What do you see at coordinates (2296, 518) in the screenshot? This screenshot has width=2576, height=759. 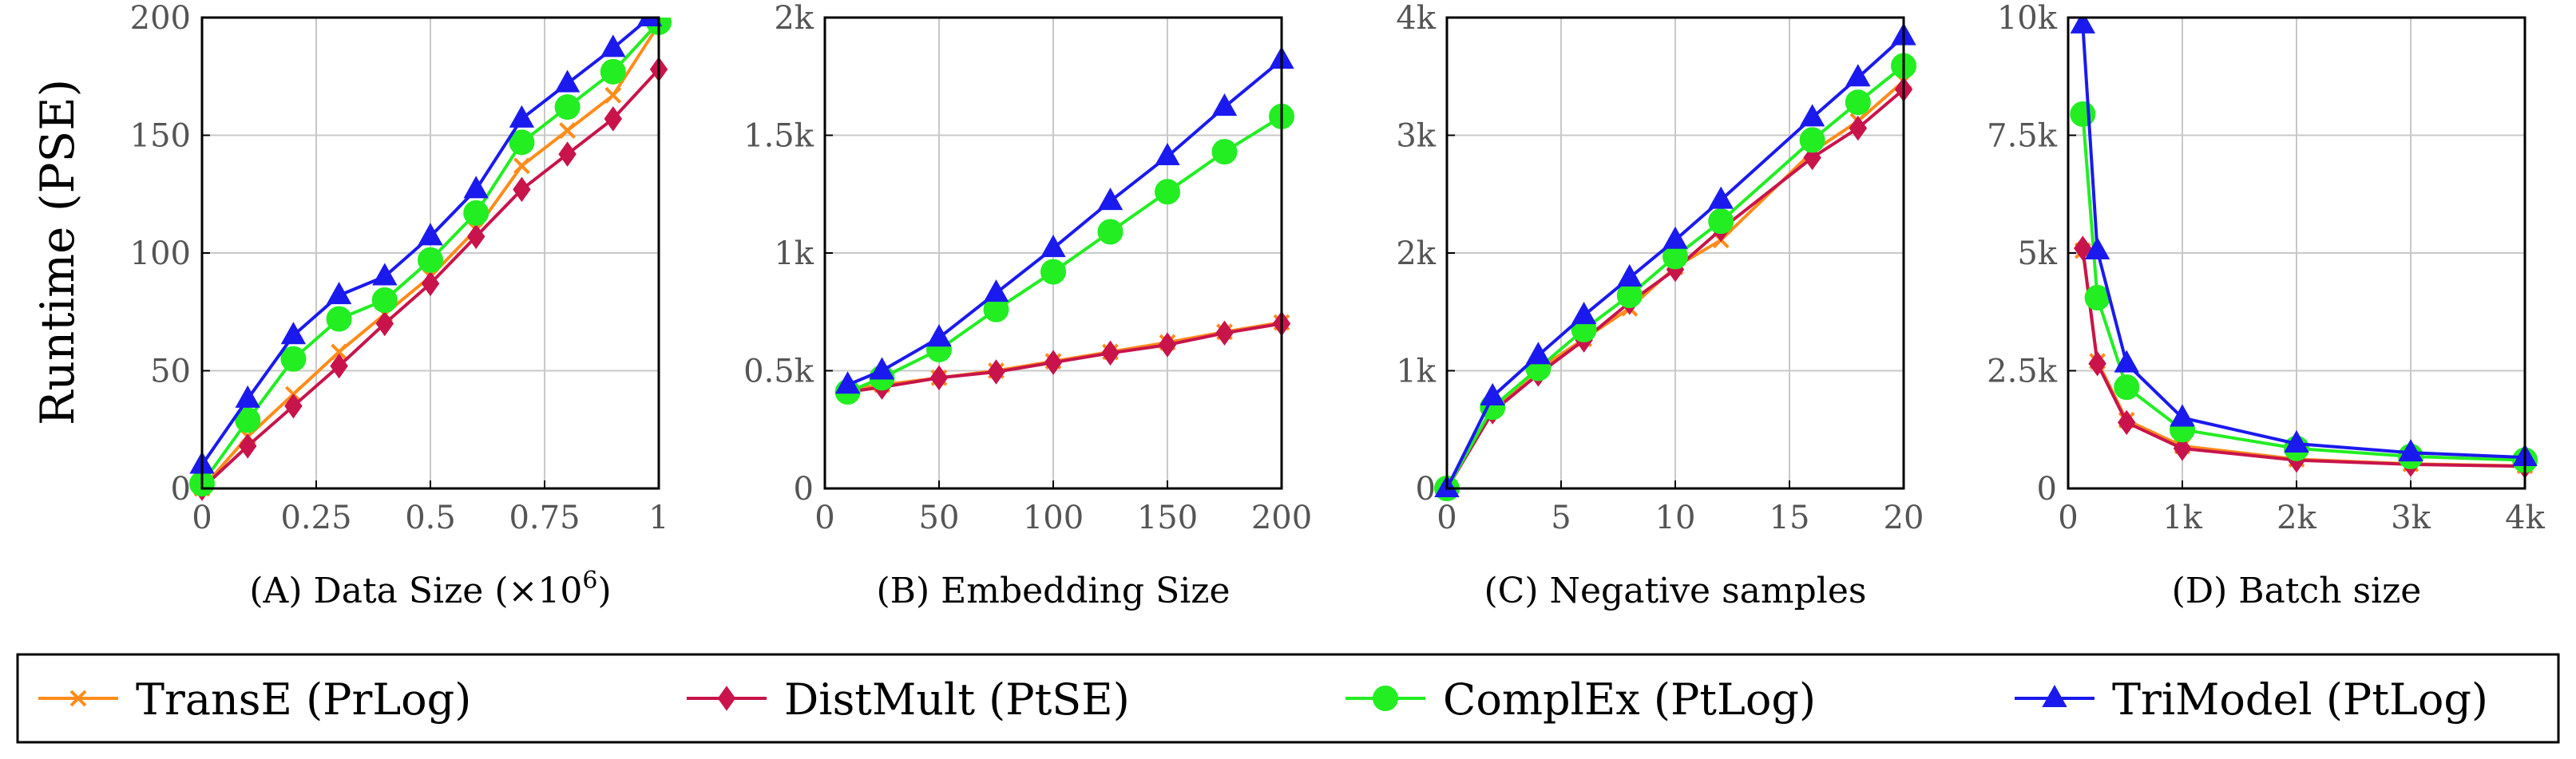 I see `x-tick-label: 2k` at bounding box center [2296, 518].